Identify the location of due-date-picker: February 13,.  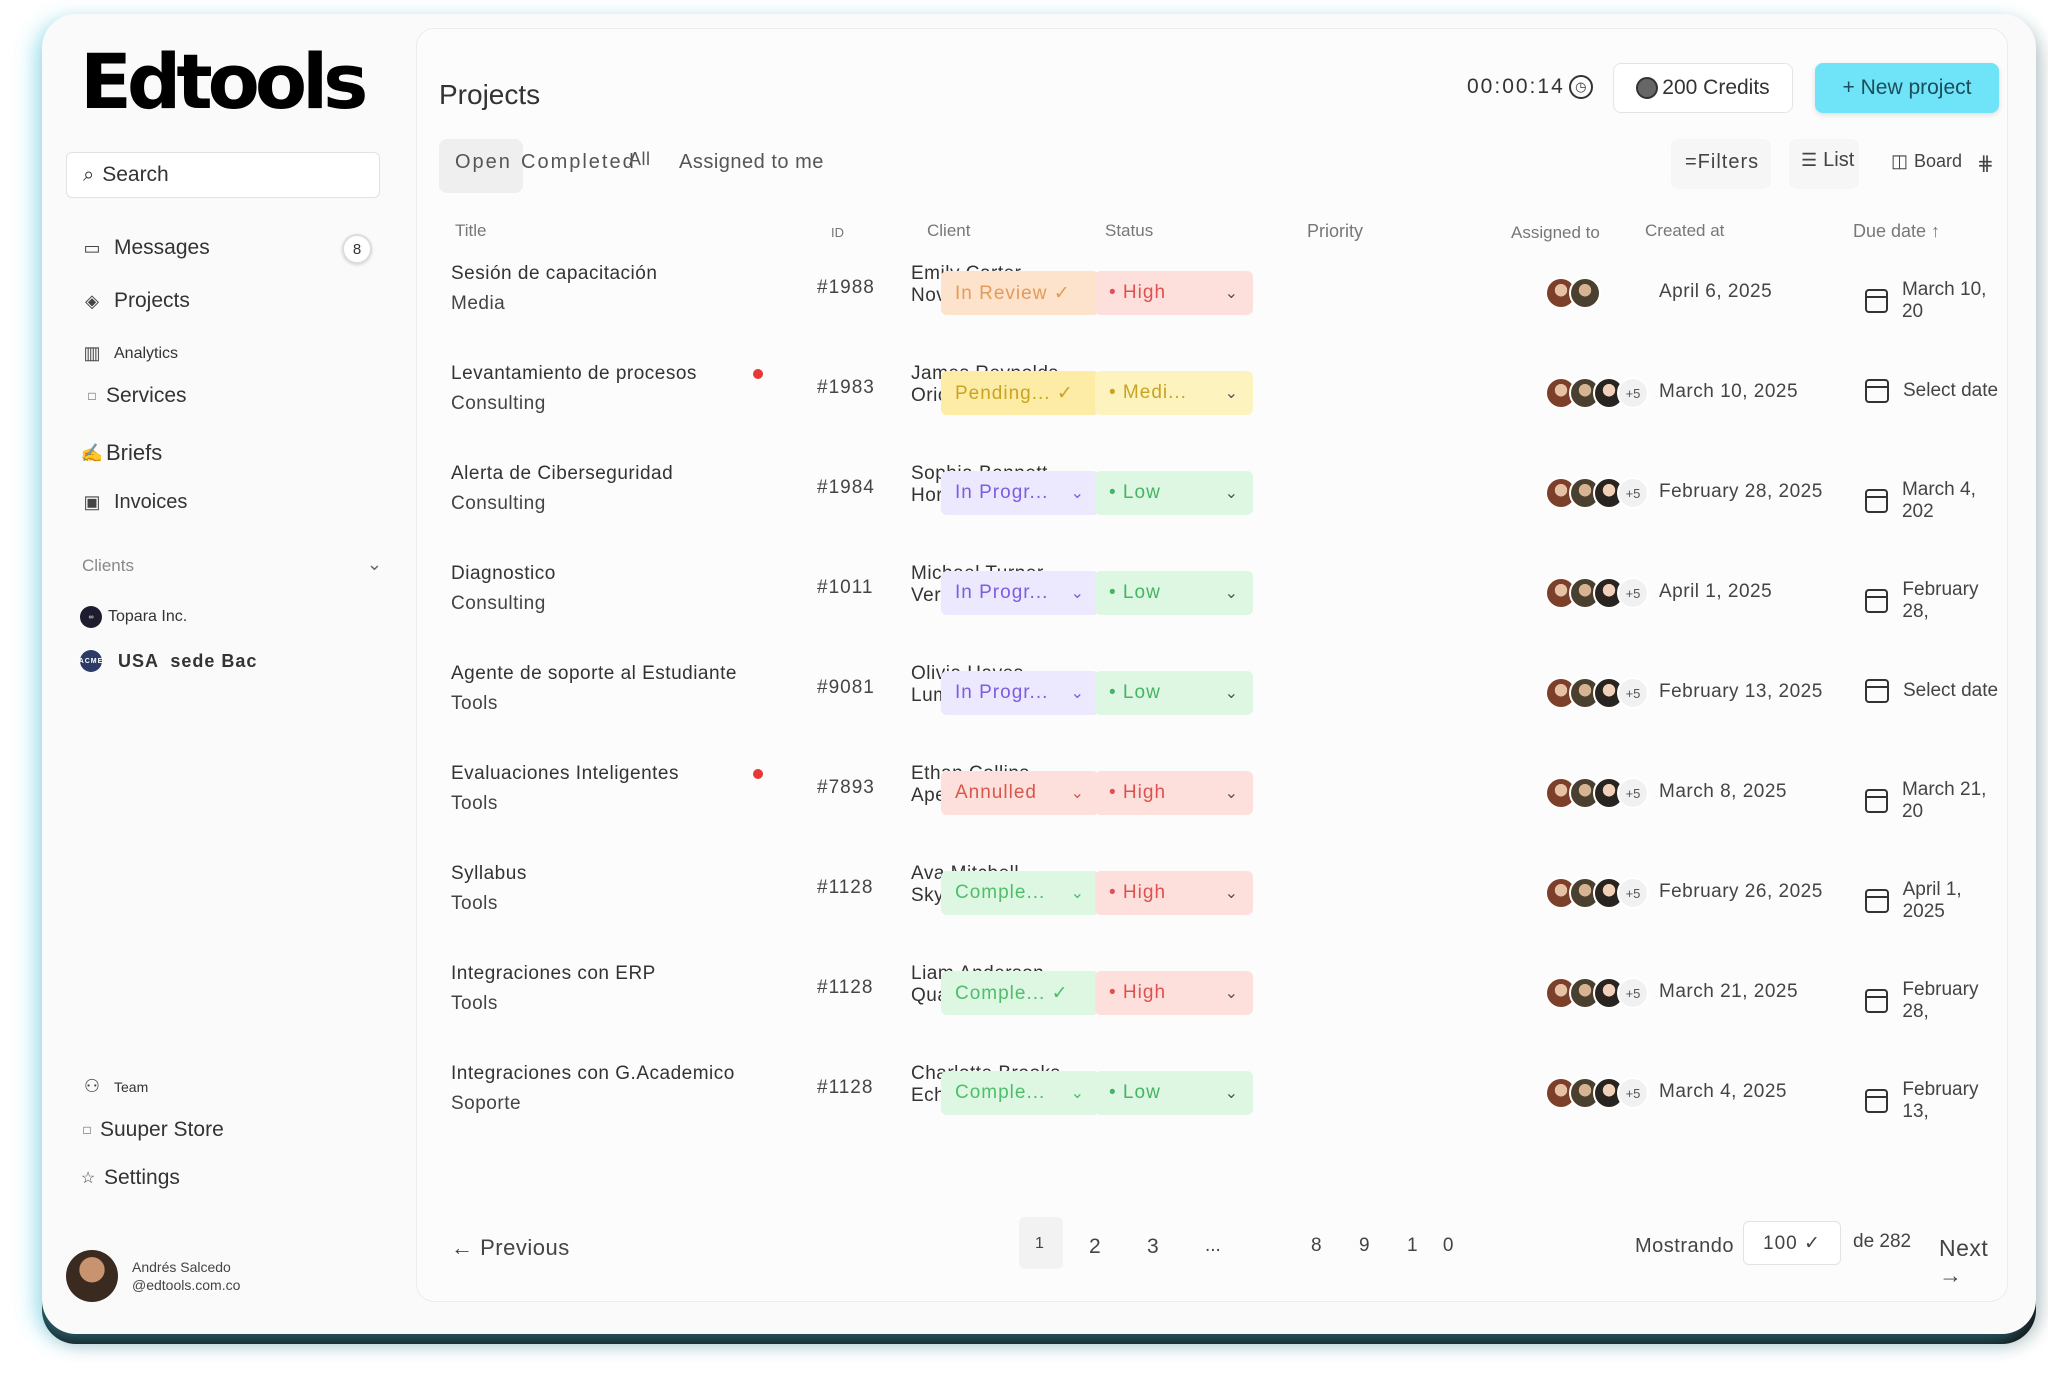
(1936, 1101).